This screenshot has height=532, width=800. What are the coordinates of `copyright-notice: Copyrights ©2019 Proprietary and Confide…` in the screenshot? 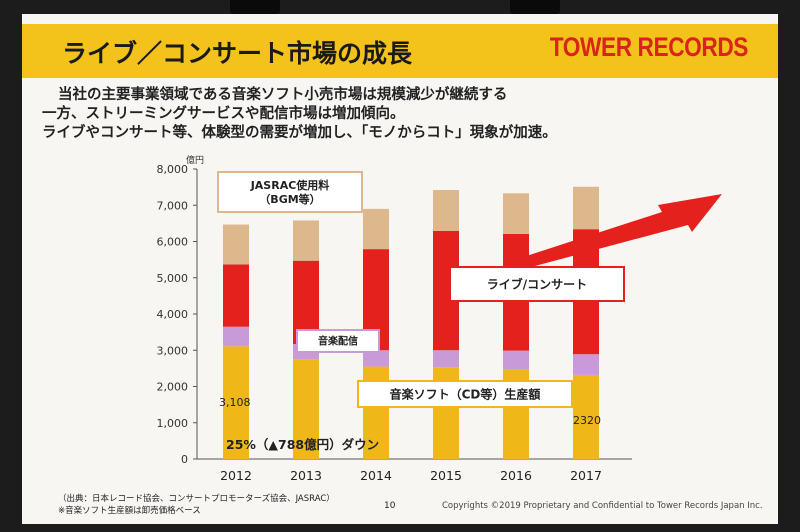 It's located at (602, 506).